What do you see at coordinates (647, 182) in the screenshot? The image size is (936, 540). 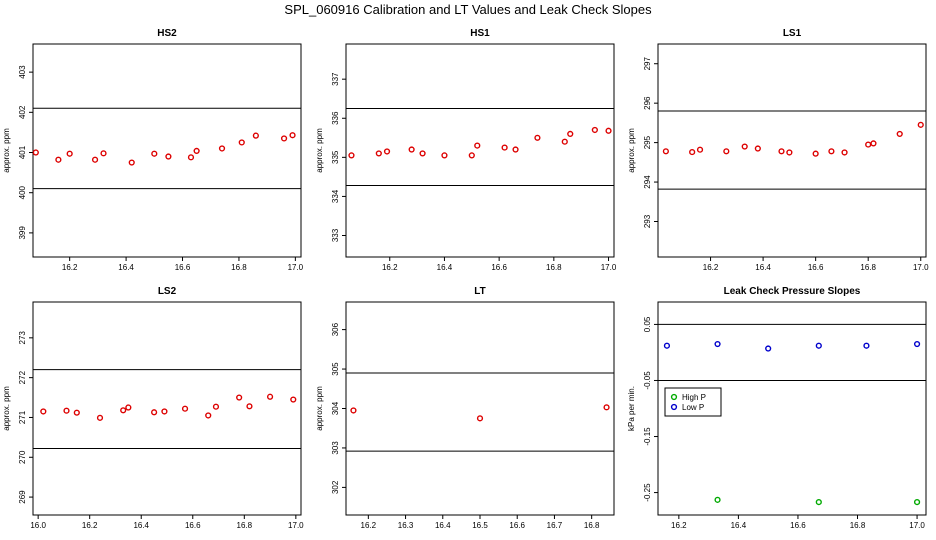 I see `y-tick-label: 294` at bounding box center [647, 182].